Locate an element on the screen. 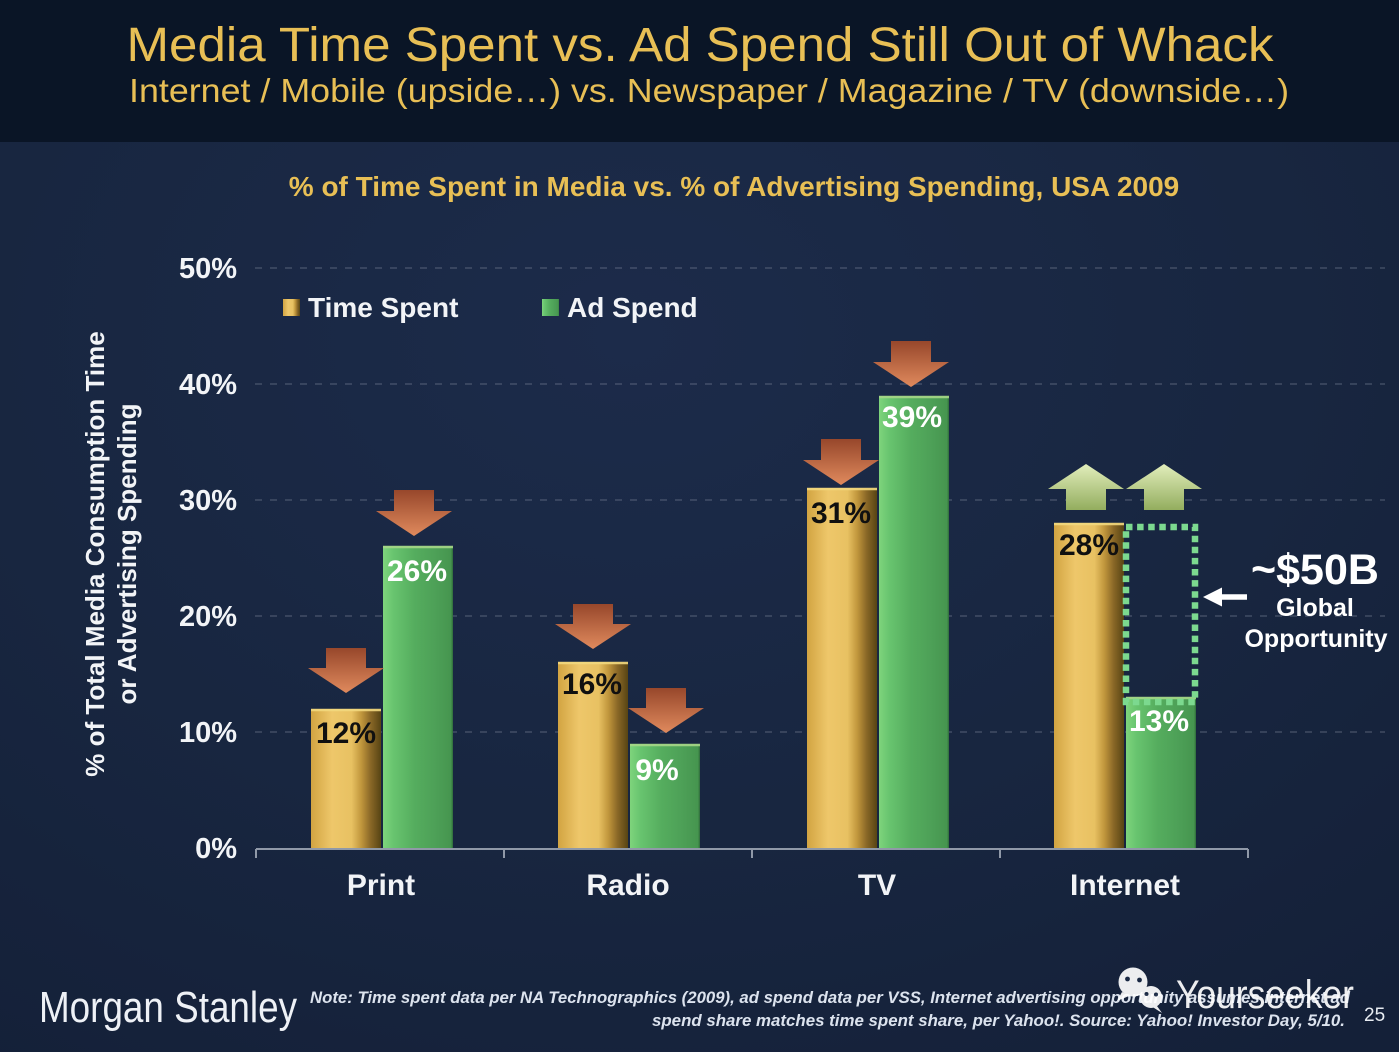 This screenshot has height=1052, width=1399. svg-text: 28% is located at coordinates (1089, 545).